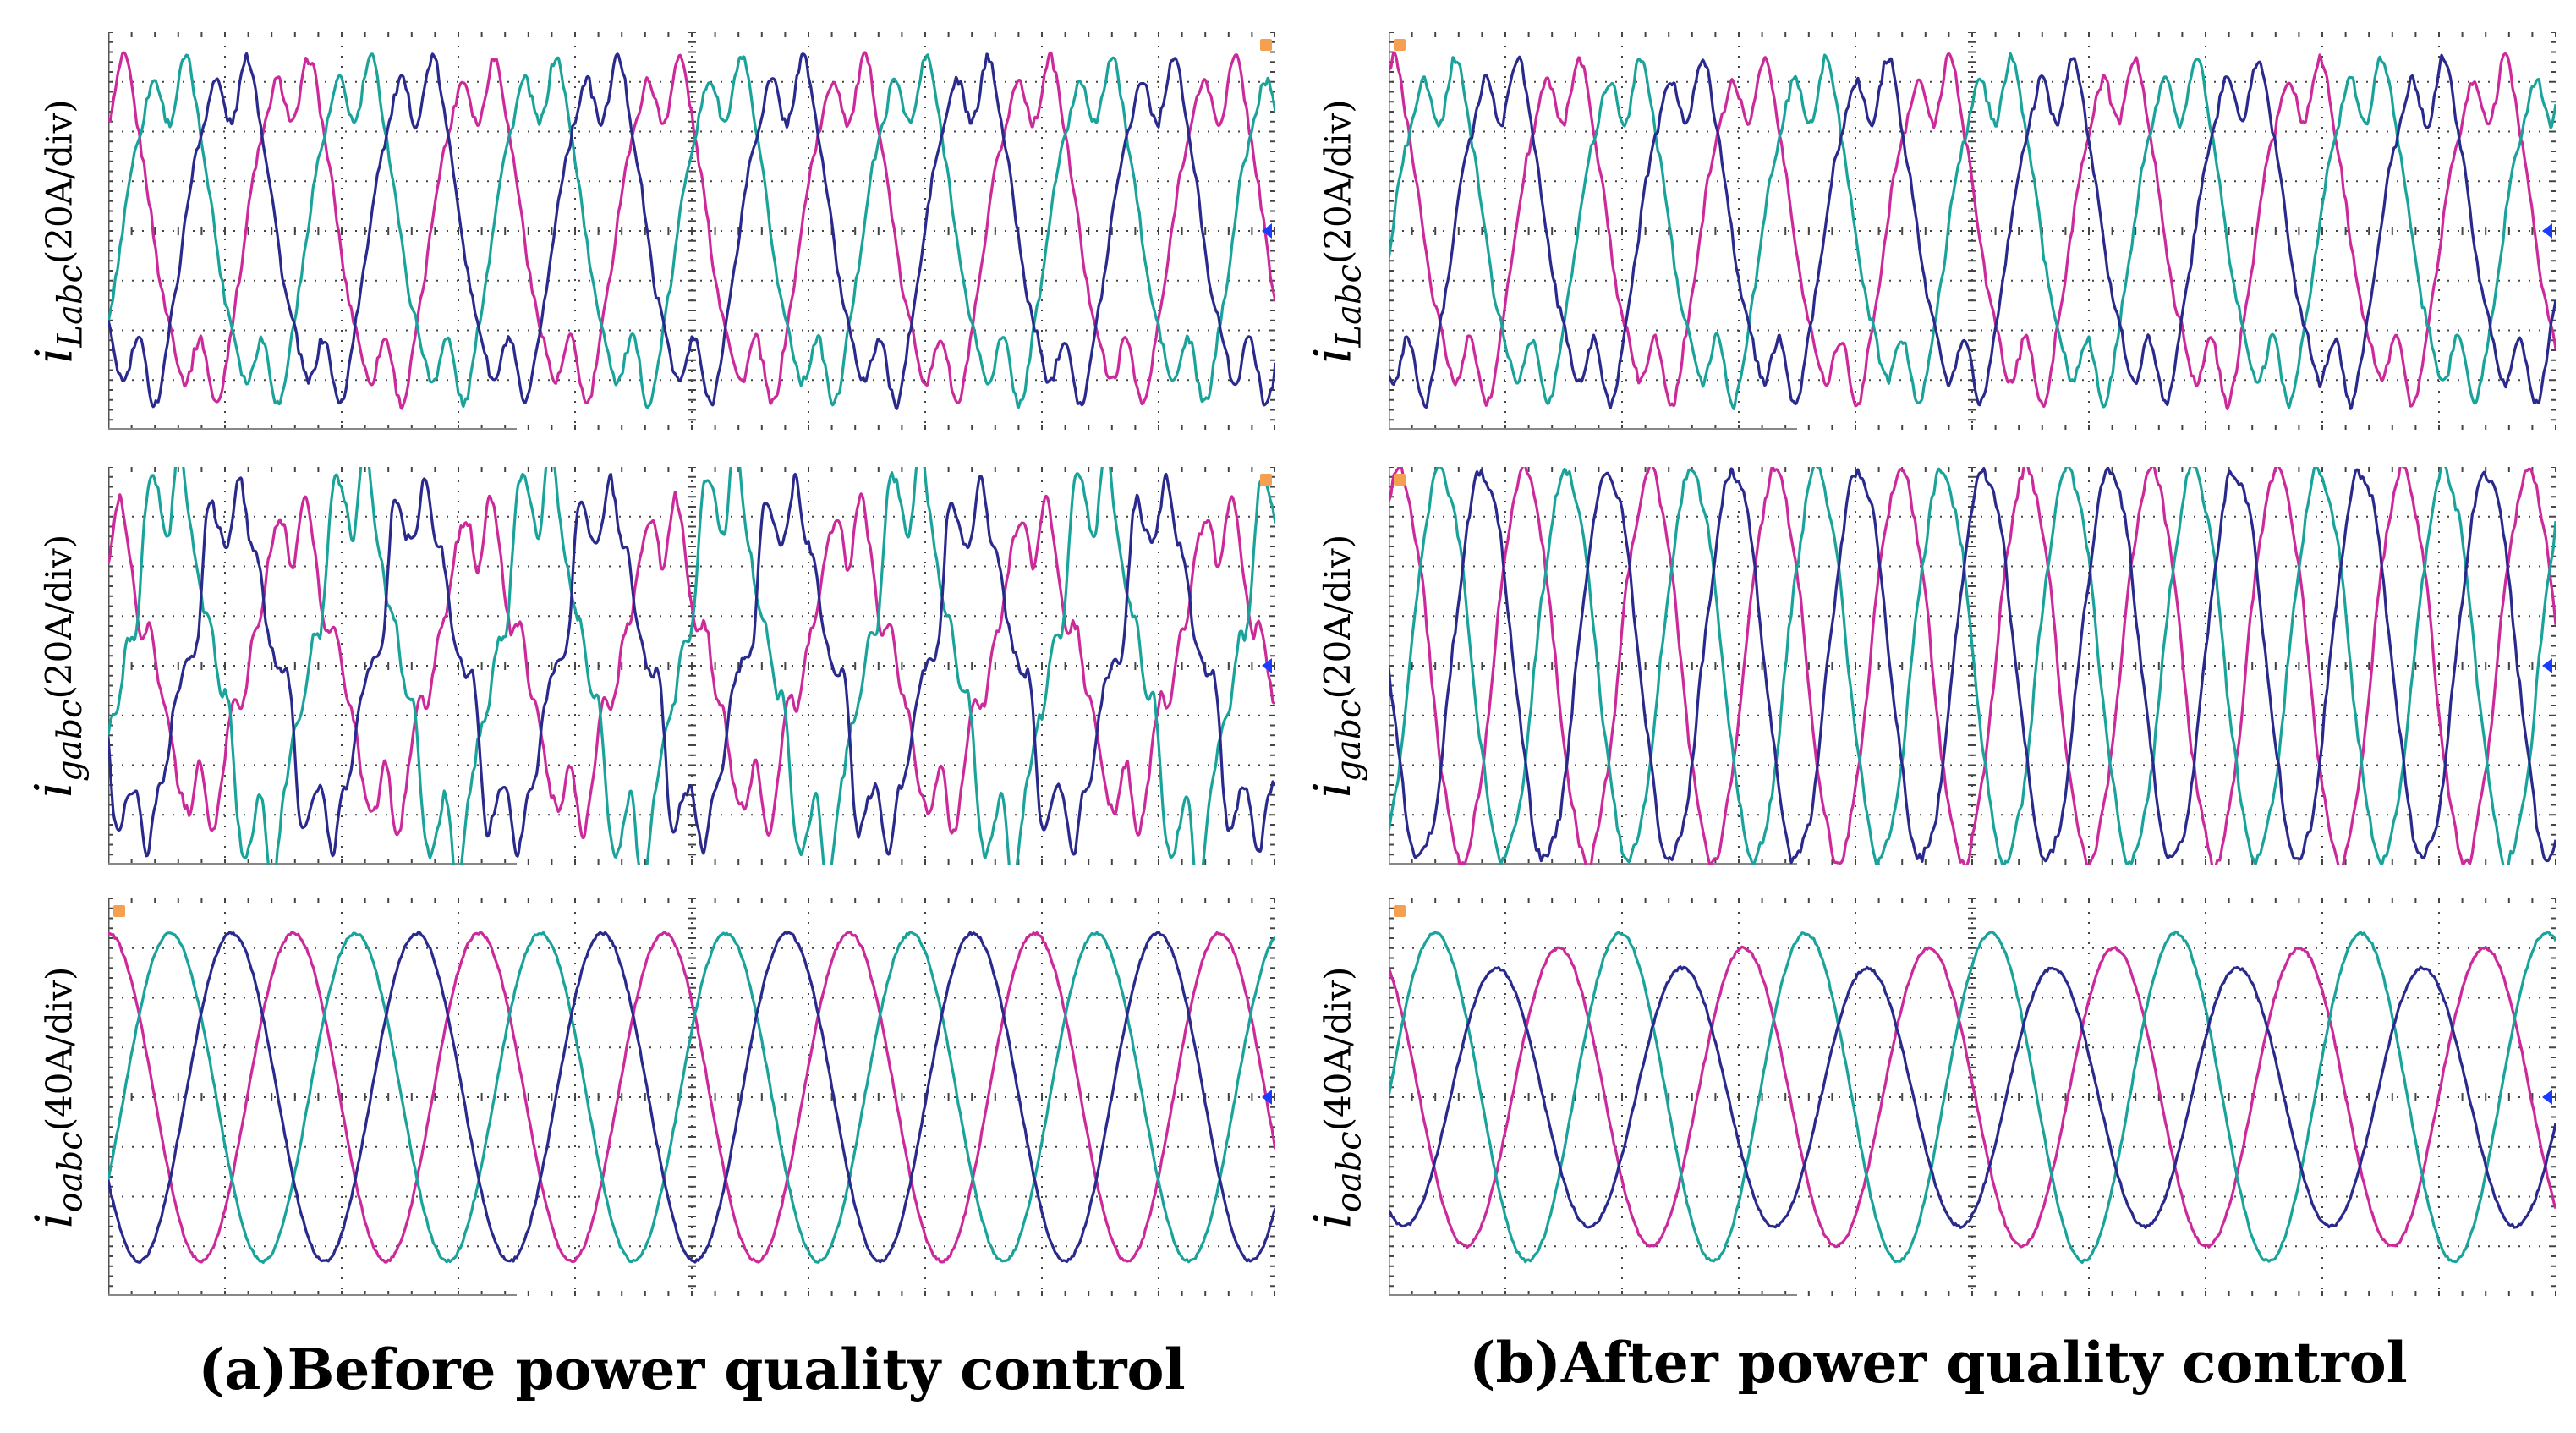 The width and height of the screenshot is (2576, 1433). What do you see at coordinates (1336, 1097) in the screenshot?
I see `ylabel-b3: ioabc(40A/div)` at bounding box center [1336, 1097].